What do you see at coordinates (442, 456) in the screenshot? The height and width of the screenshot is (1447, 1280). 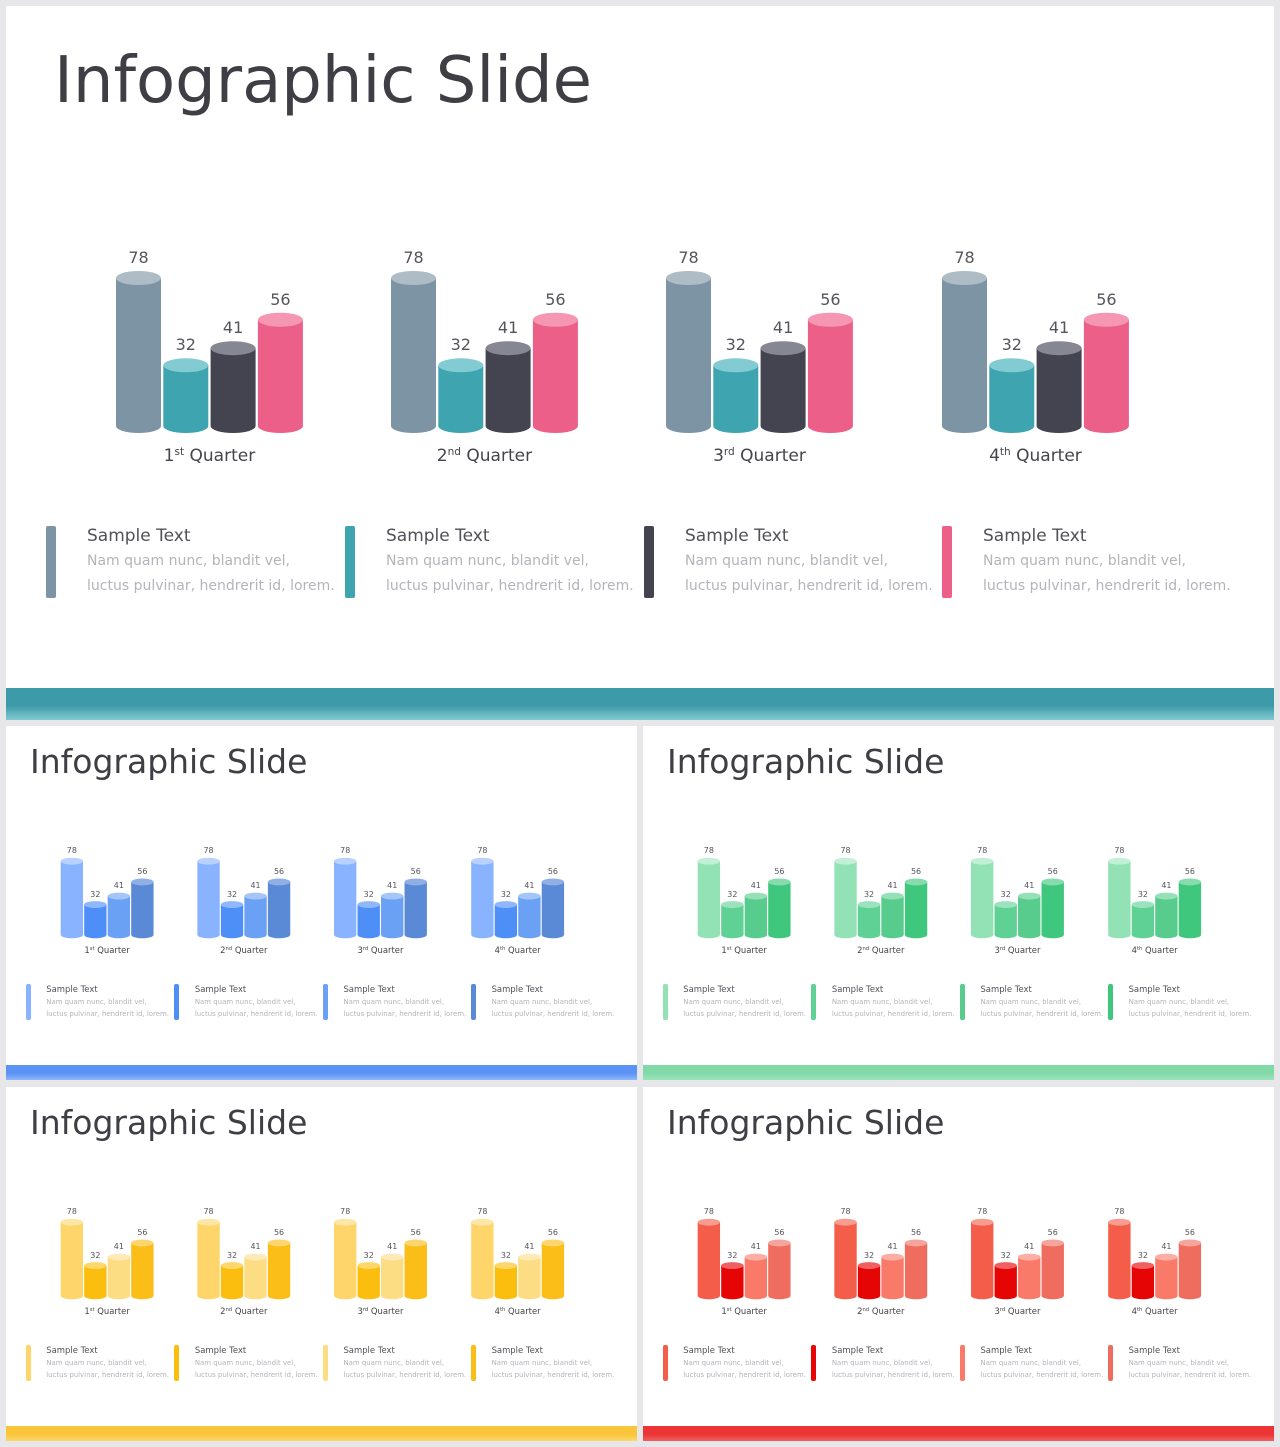 I see `quarter-number: 2` at bounding box center [442, 456].